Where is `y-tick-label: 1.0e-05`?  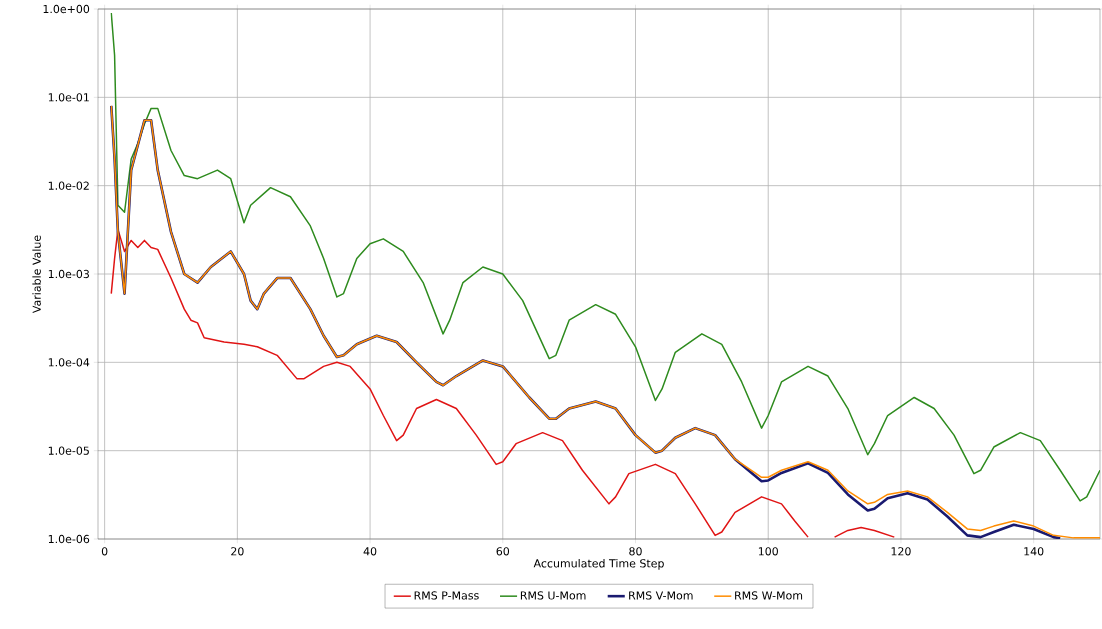
y-tick-label: 1.0e-05 is located at coordinates (68, 450).